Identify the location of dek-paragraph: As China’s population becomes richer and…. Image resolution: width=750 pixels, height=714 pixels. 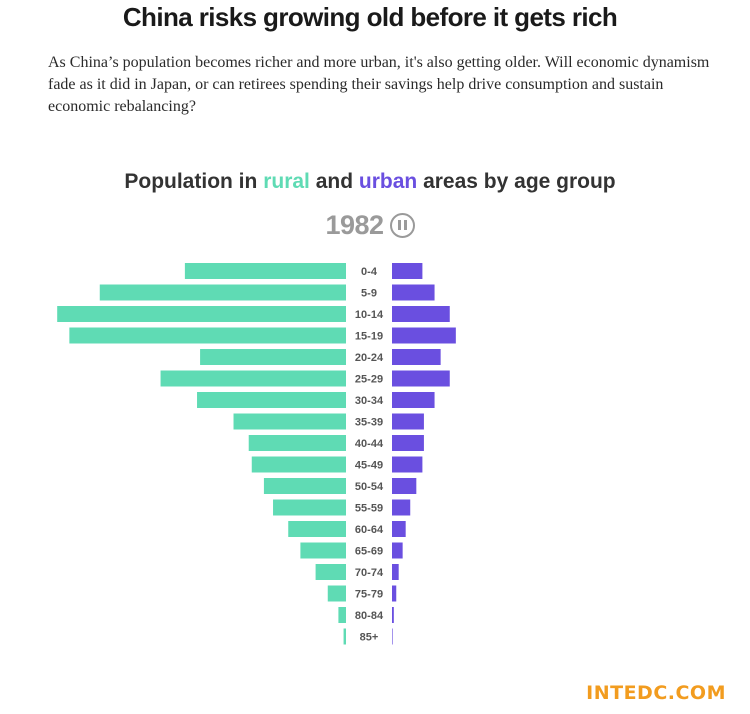
(379, 84).